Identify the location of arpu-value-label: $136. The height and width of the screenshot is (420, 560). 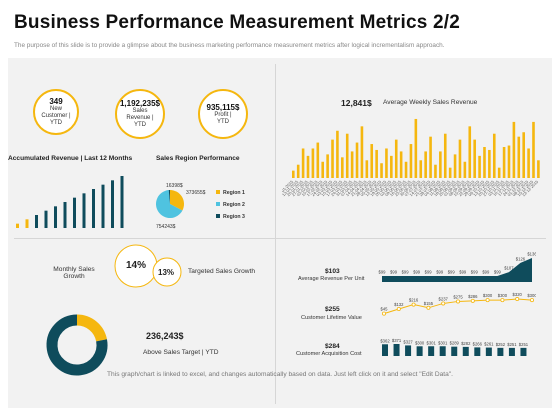
(531, 253).